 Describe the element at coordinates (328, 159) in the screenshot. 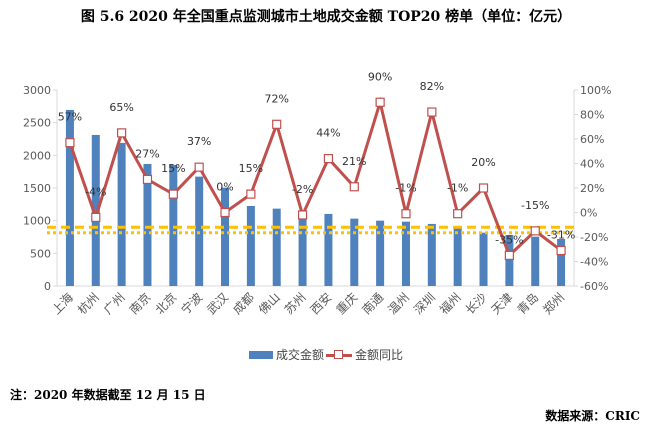

I see `growth-marker-西安` at that location.